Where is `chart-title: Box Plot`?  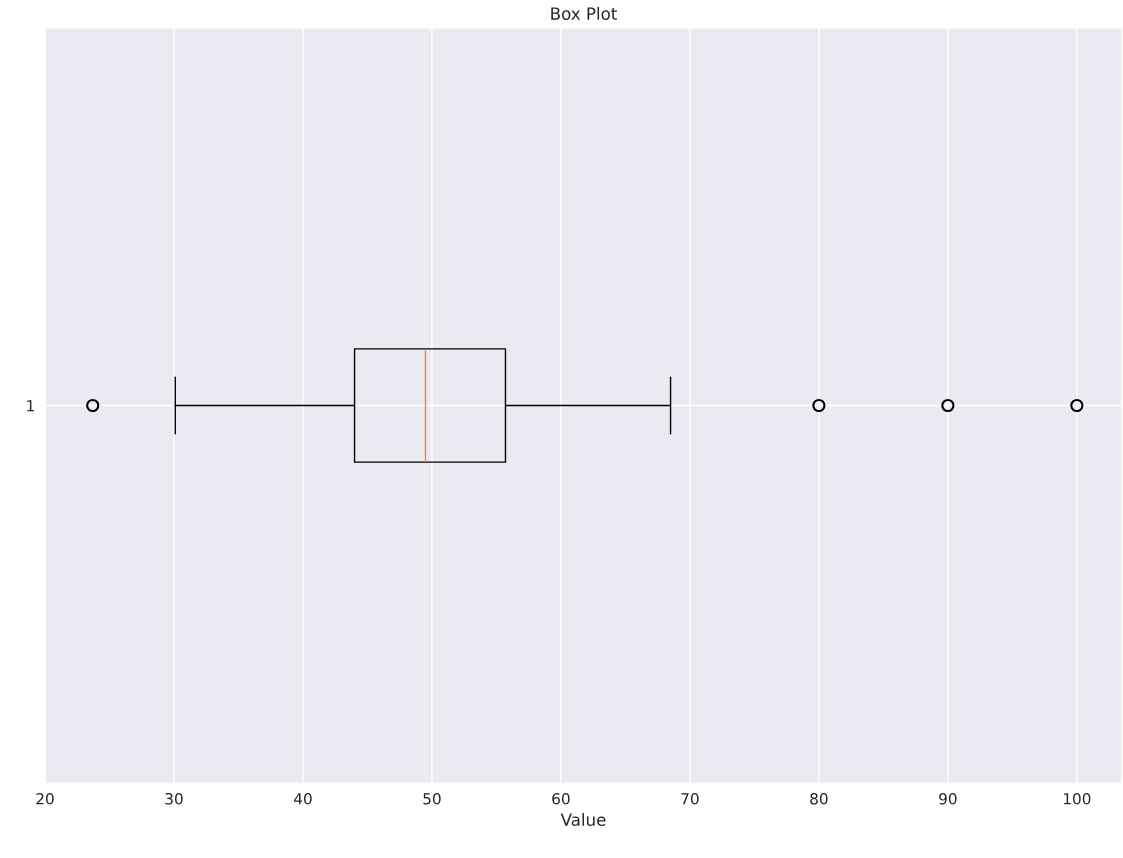
chart-title: Box Plot is located at coordinates (584, 13).